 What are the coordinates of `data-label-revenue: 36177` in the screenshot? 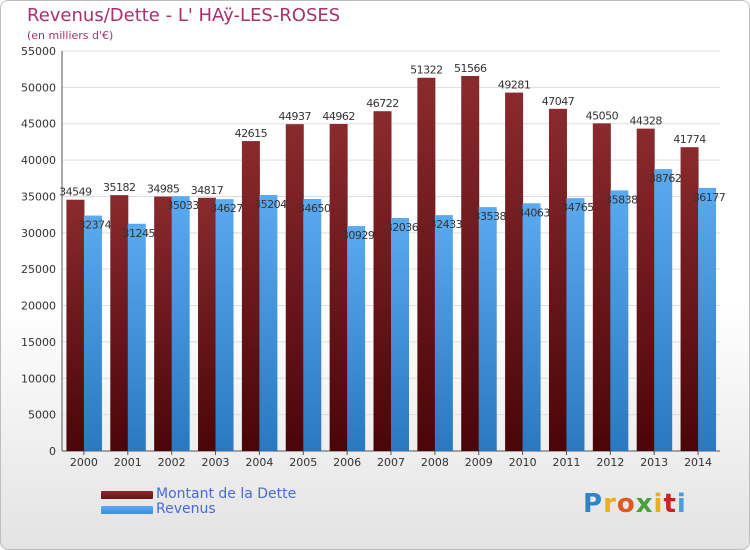 It's located at (709, 197).